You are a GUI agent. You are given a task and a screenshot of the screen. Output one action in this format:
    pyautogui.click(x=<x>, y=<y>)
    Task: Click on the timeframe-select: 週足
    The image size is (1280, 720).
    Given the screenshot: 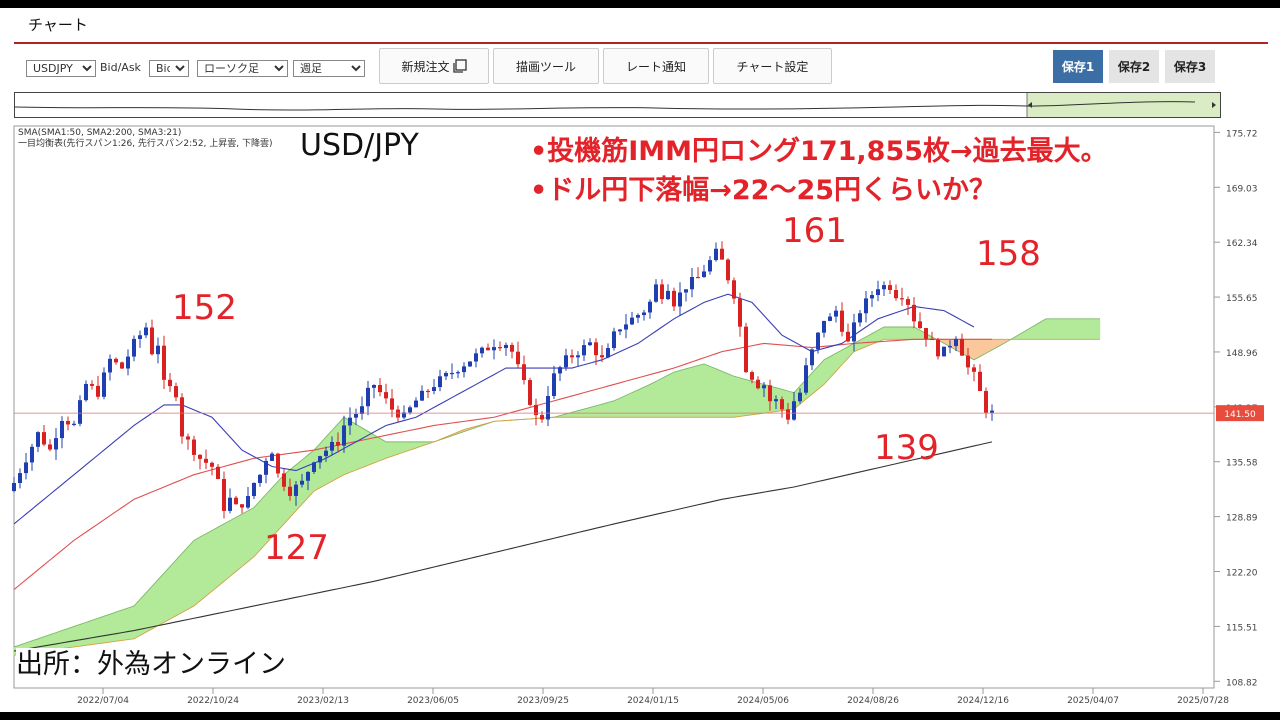 What is the action you would take?
    pyautogui.click(x=329, y=68)
    